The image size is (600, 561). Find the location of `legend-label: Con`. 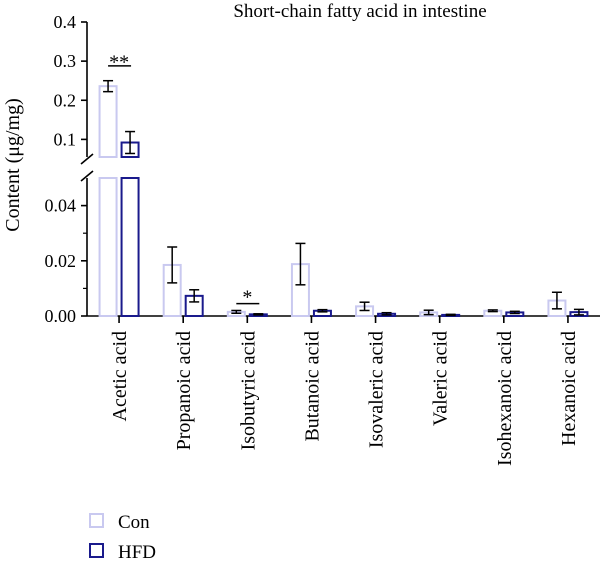

legend-label: Con is located at coordinates (134, 522).